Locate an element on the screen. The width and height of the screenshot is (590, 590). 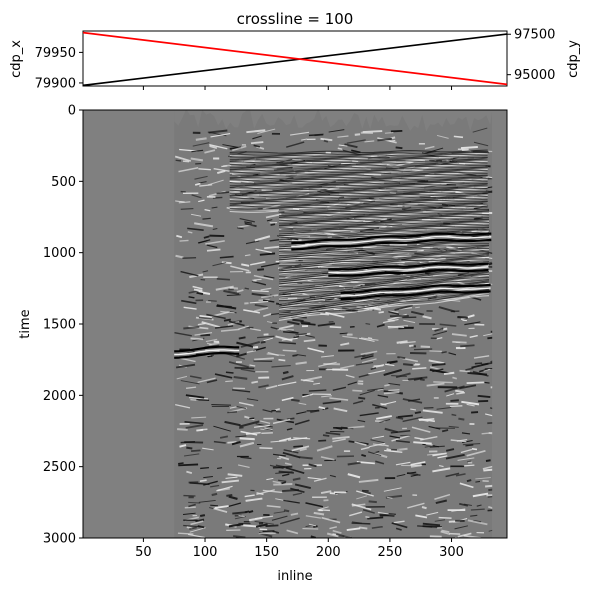
top-right-axis-label: cdp_y is located at coordinates (573, 59).